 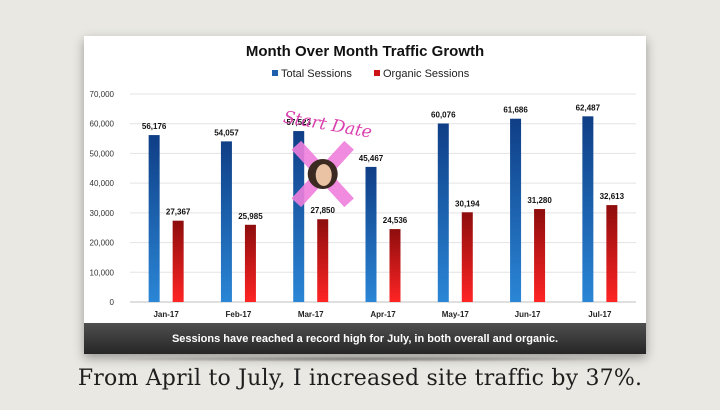 I want to click on x-tick-label: Mar-17, so click(x=311, y=314).